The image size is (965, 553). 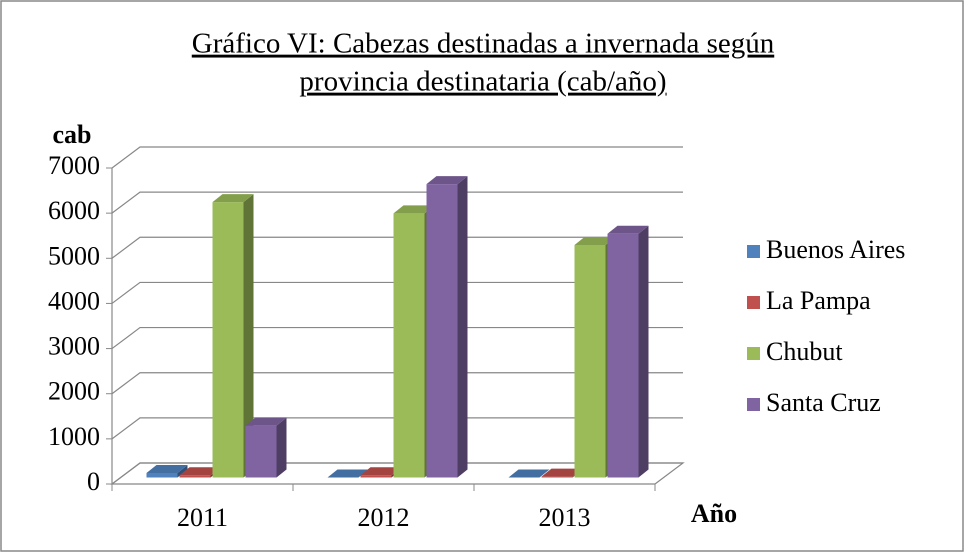 What do you see at coordinates (72, 134) in the screenshot?
I see `y-axis-label: cab` at bounding box center [72, 134].